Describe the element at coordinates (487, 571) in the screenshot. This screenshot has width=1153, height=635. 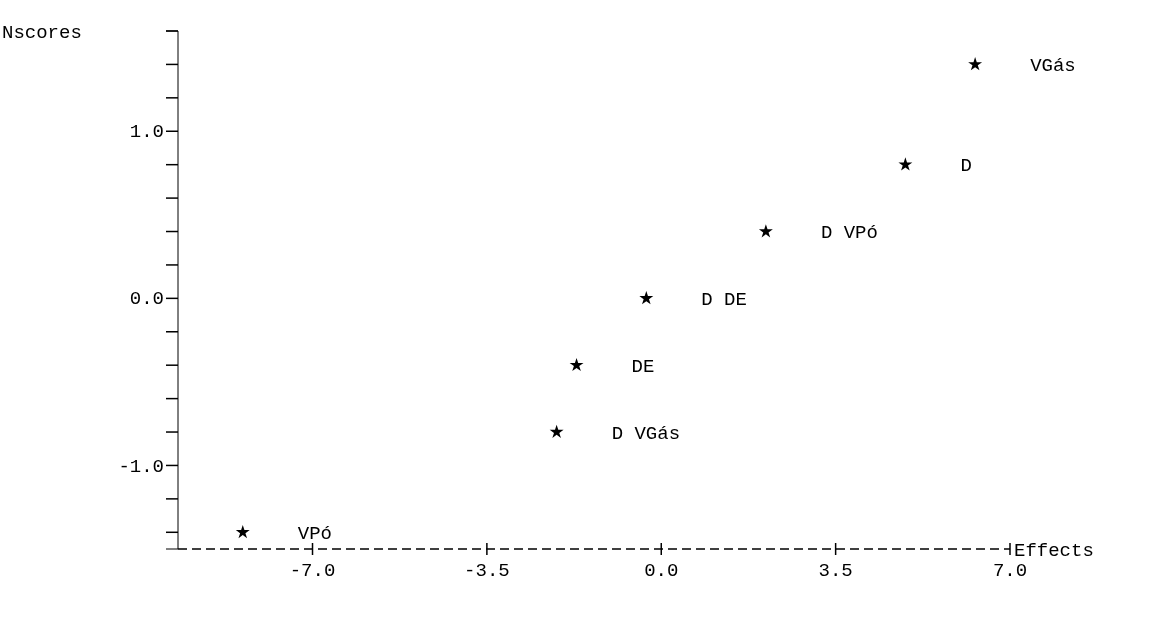
I see `x-tick-label: -3.5` at that location.